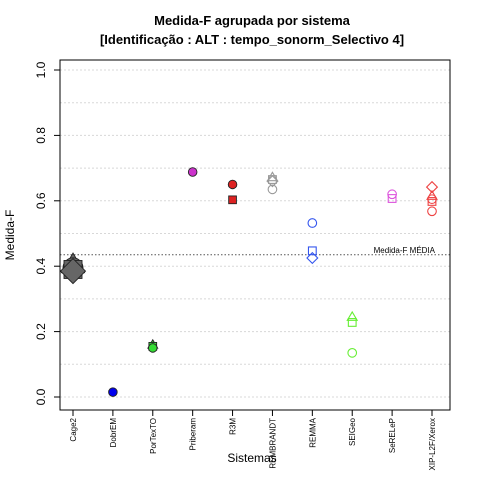  What do you see at coordinates (73, 429) in the screenshot?
I see `x-tick-label: Cage2` at bounding box center [73, 429].